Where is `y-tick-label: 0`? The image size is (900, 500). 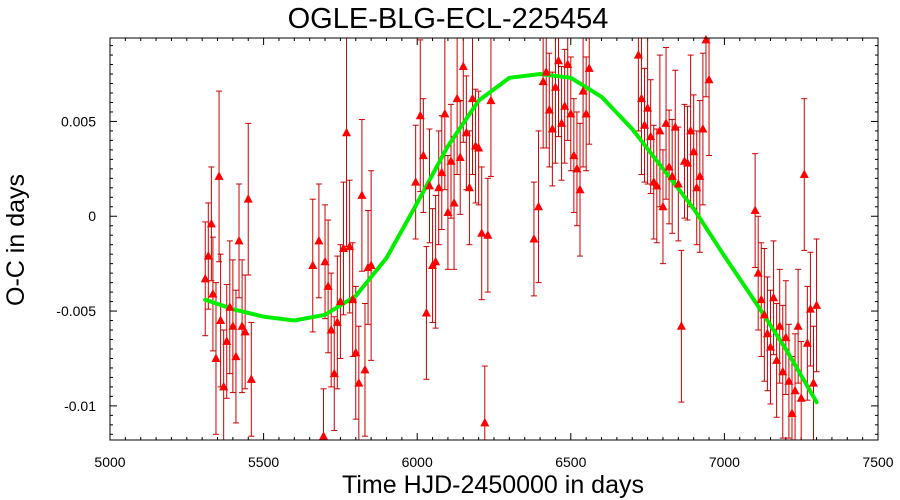 y-tick-label: 0 is located at coordinates (92, 216).